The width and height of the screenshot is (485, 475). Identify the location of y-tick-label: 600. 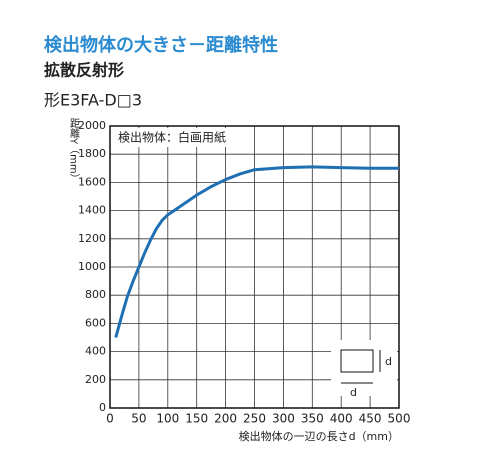
(95, 322).